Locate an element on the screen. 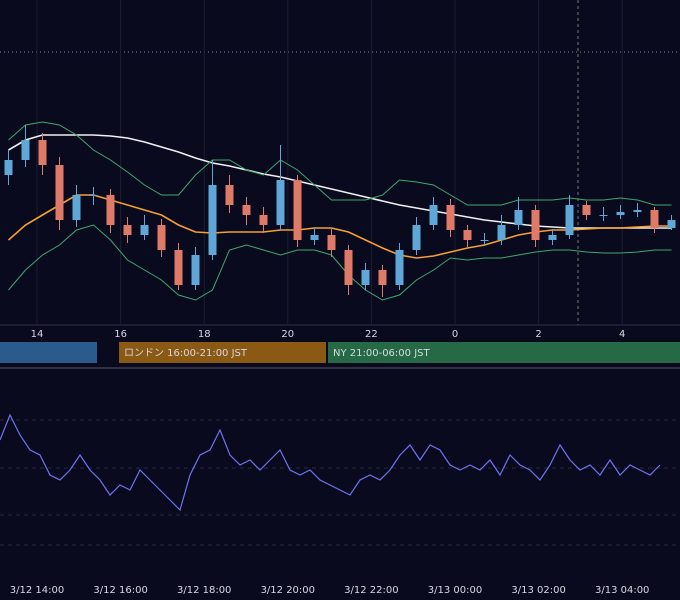  x-tick-label: 18 is located at coordinates (204, 334).